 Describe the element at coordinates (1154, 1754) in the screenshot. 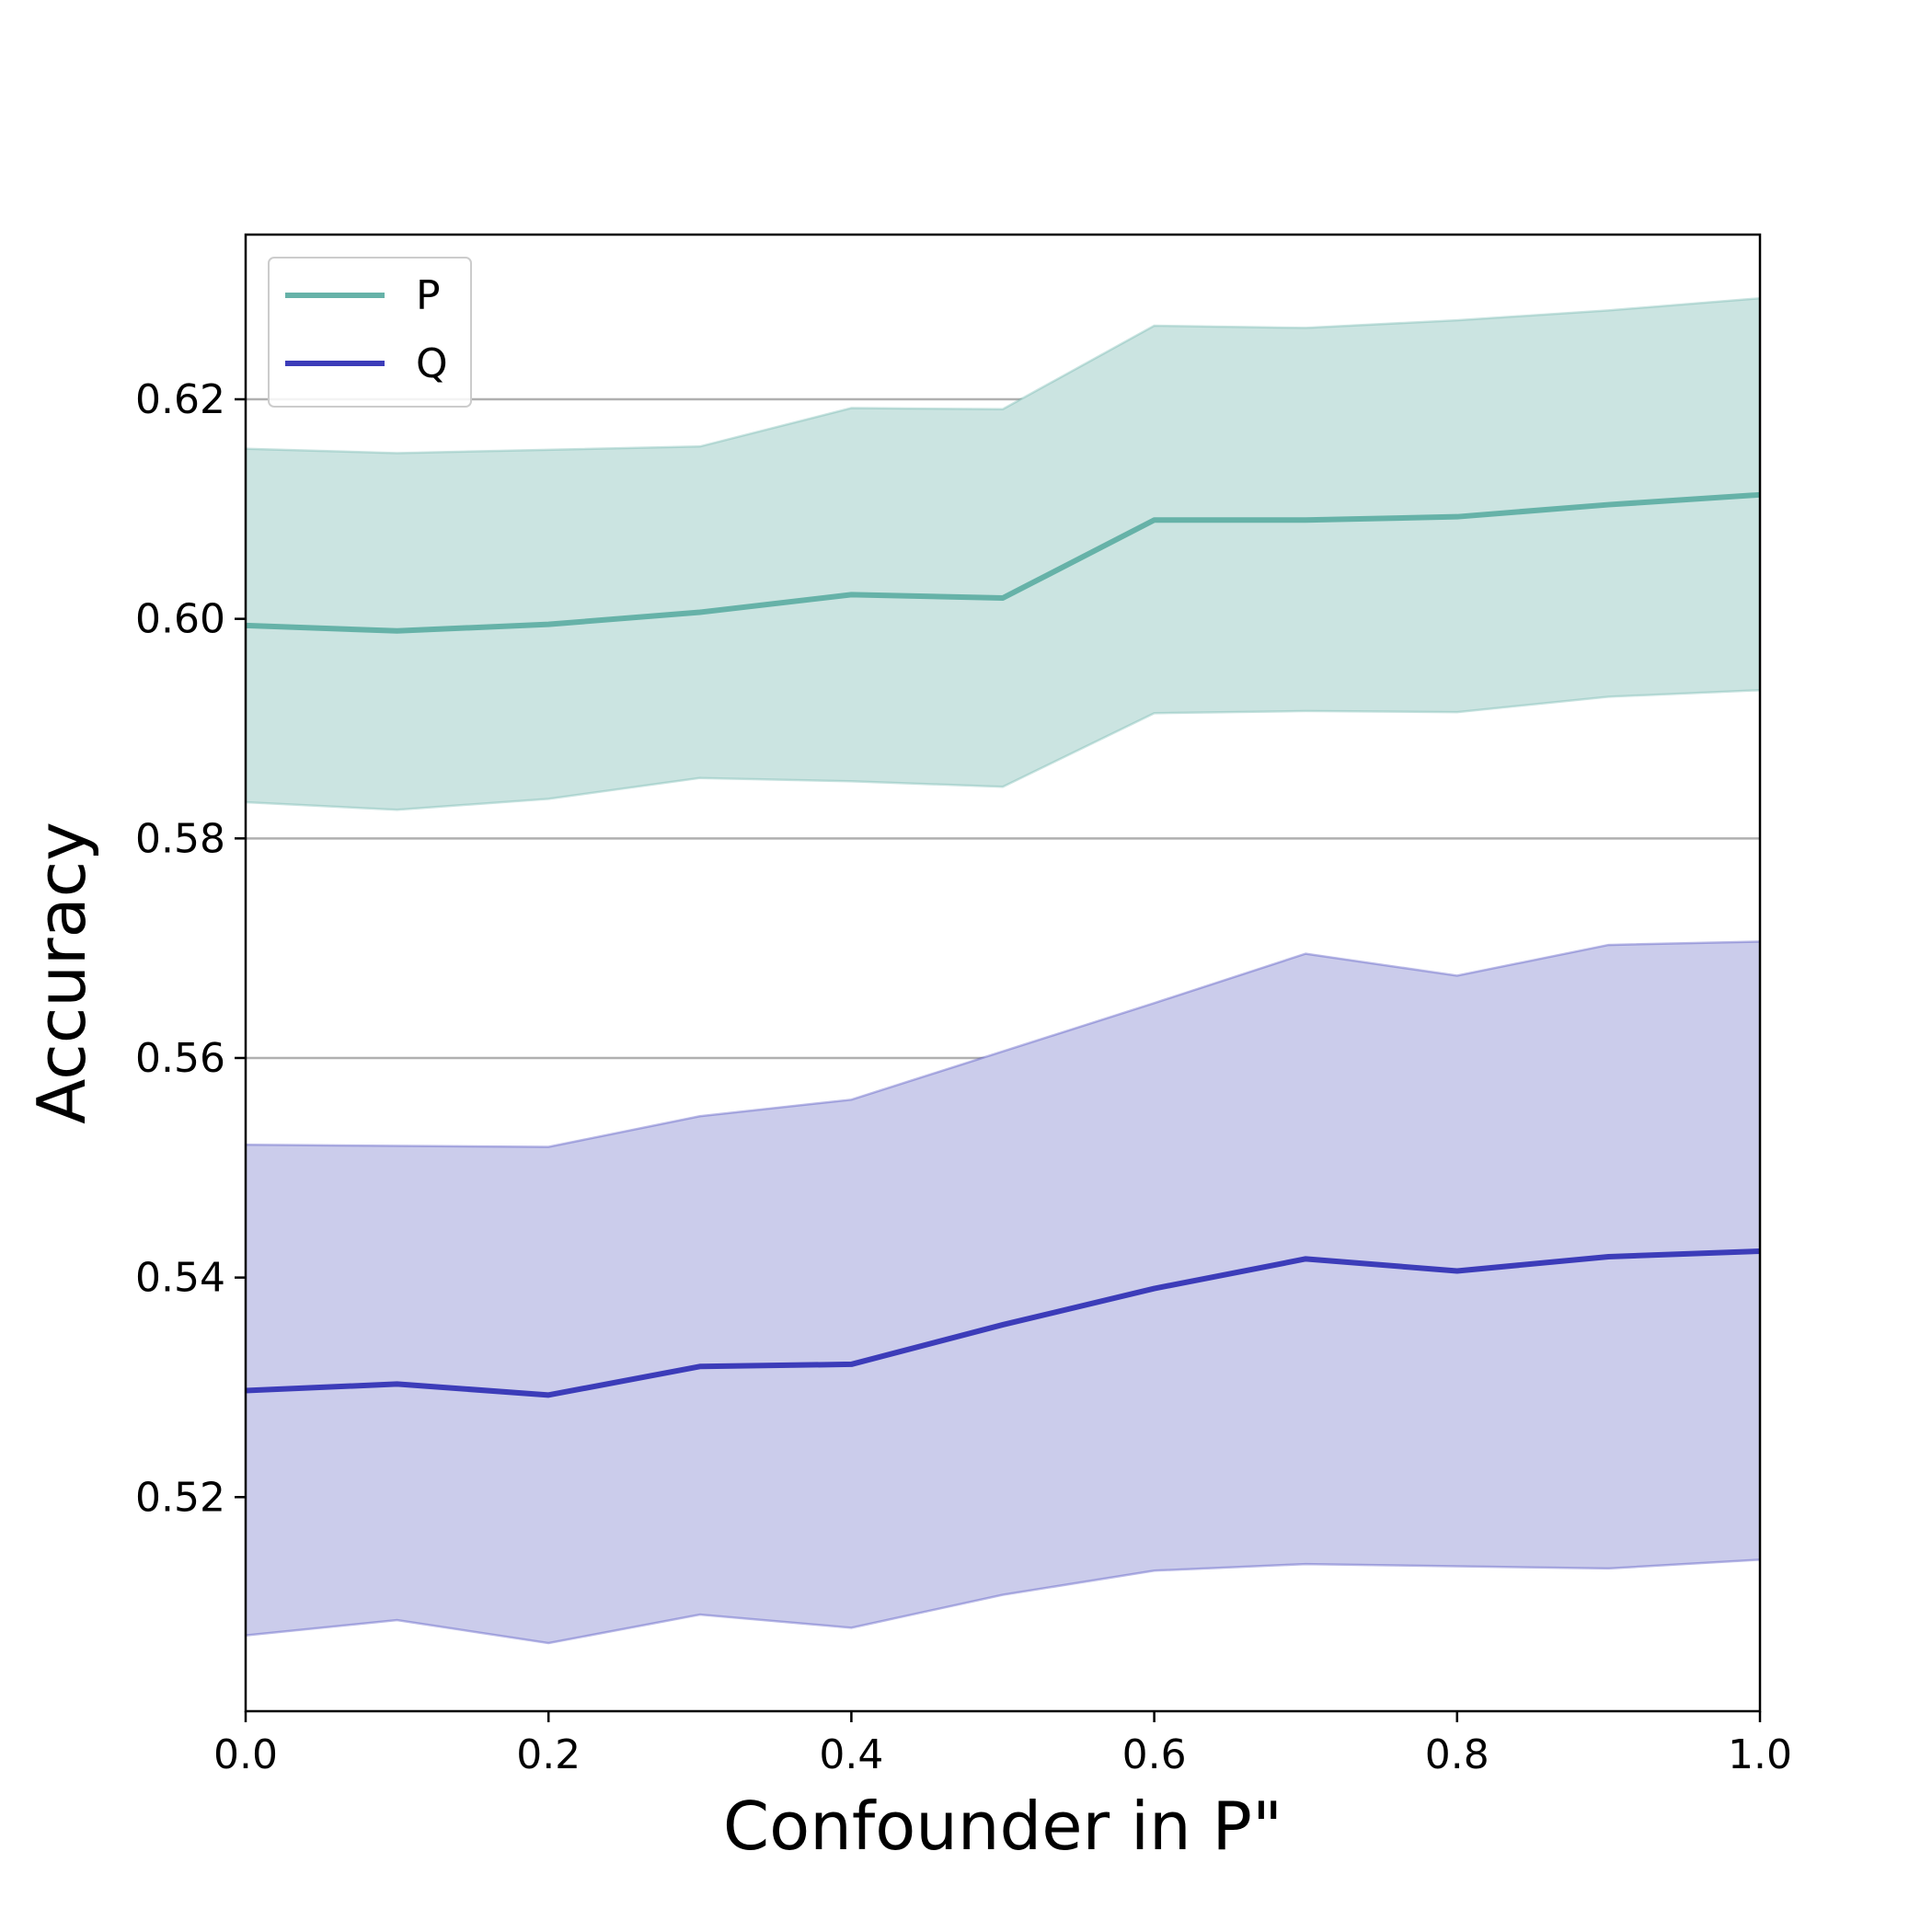

I see `x-tick-label: 0.6` at that location.